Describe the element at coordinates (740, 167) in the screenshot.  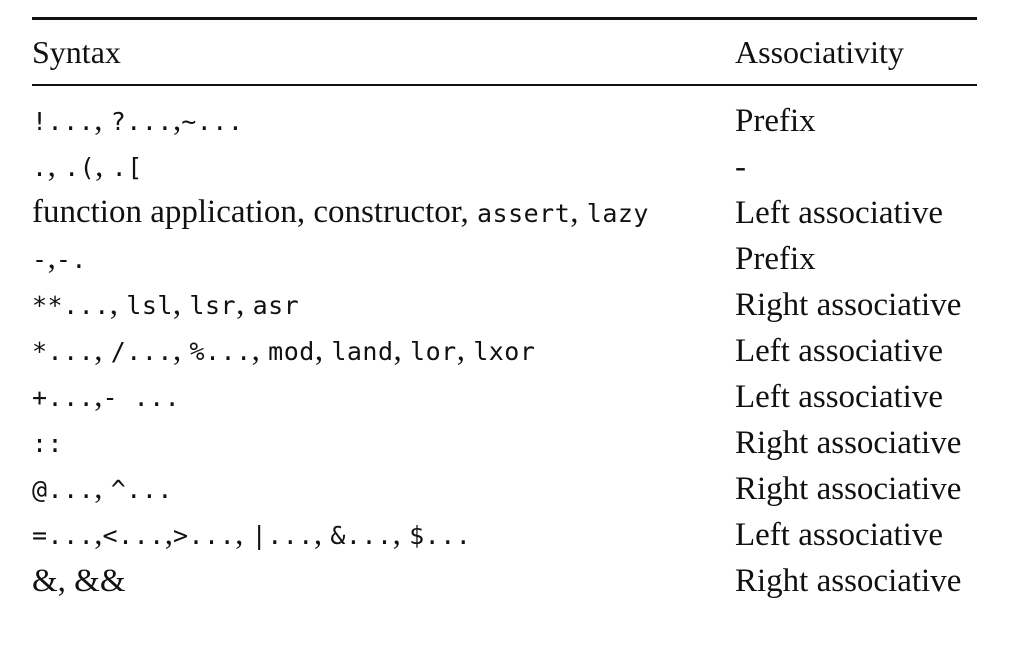
I see `associativity-cell: -` at that location.